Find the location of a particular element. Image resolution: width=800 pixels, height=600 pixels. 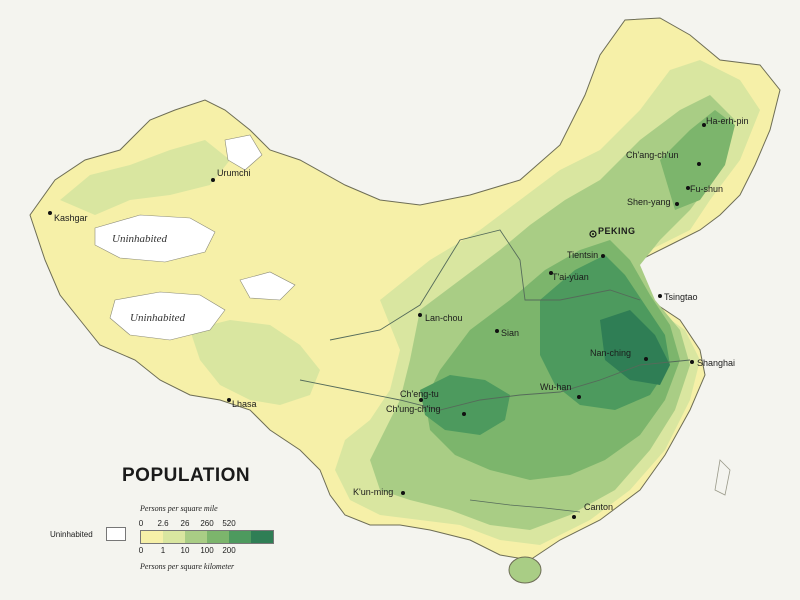

city-label-kashgar: Kashgar is located at coordinates (71, 218).